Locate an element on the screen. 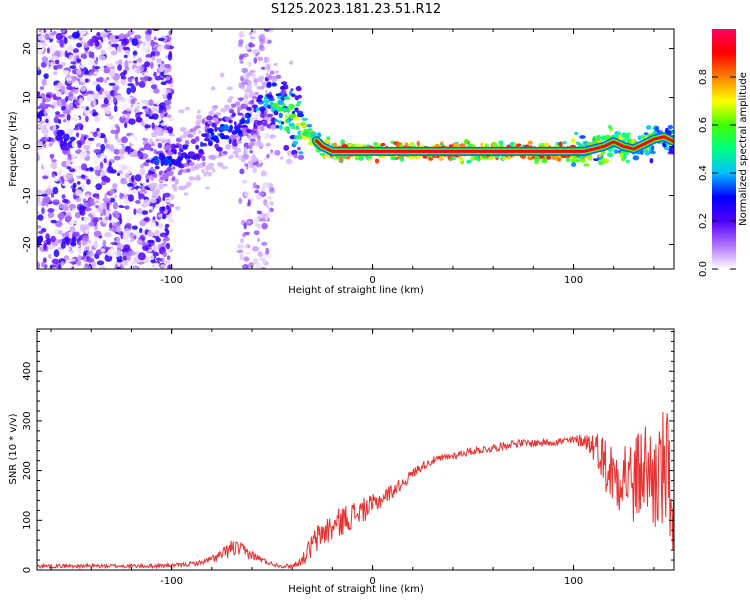  spectrogram-x-axis-label: Height of straight line (km) is located at coordinates (356, 290).